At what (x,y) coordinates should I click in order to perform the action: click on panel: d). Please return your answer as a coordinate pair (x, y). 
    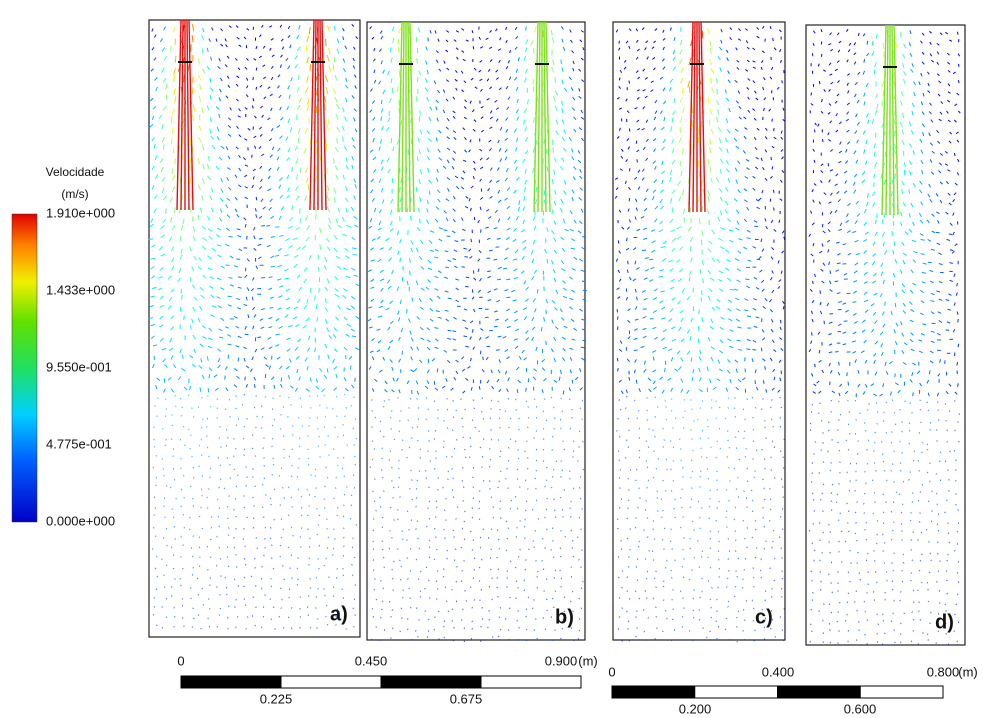
    Looking at the image, I should click on (885, 335).